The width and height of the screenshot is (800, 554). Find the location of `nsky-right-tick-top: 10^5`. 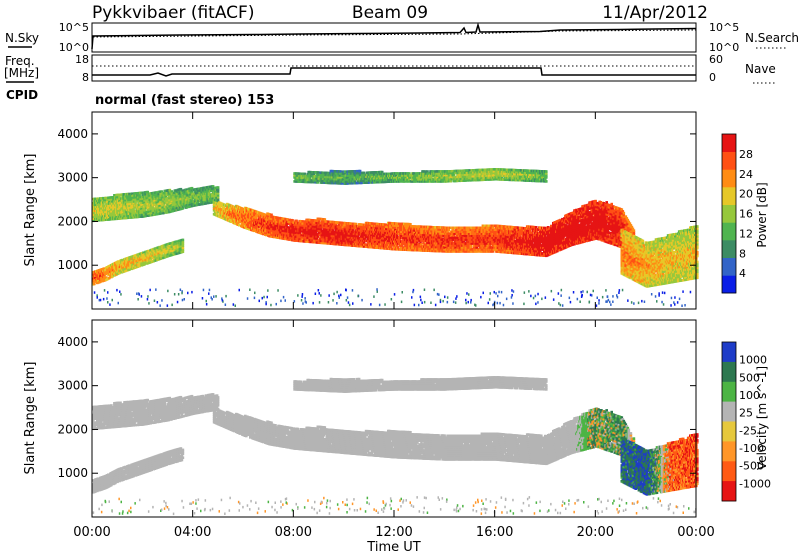

nsky-right-tick-top: 10^5 is located at coordinates (724, 27).